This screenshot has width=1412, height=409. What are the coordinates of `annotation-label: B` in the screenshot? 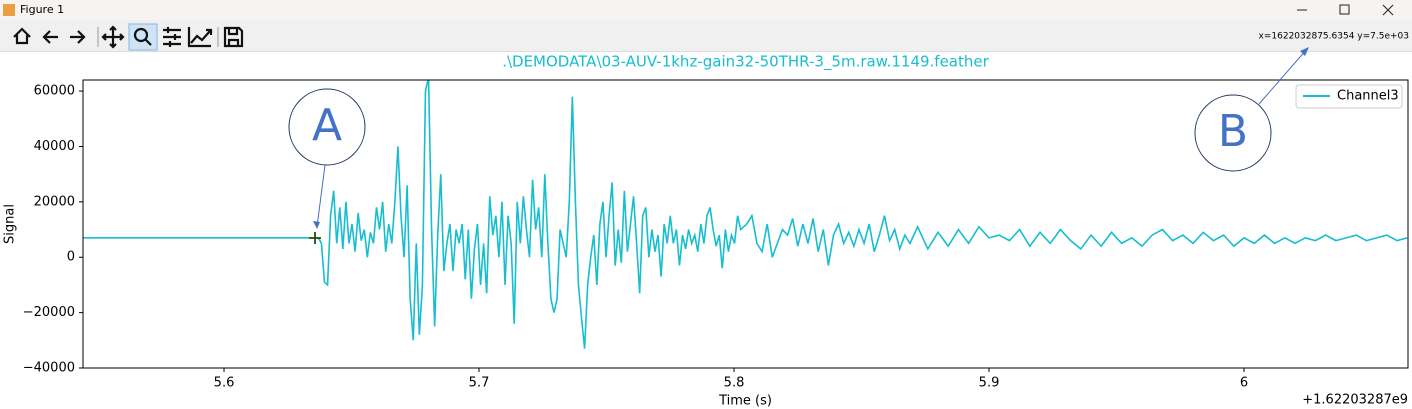 It's located at (1233, 131).